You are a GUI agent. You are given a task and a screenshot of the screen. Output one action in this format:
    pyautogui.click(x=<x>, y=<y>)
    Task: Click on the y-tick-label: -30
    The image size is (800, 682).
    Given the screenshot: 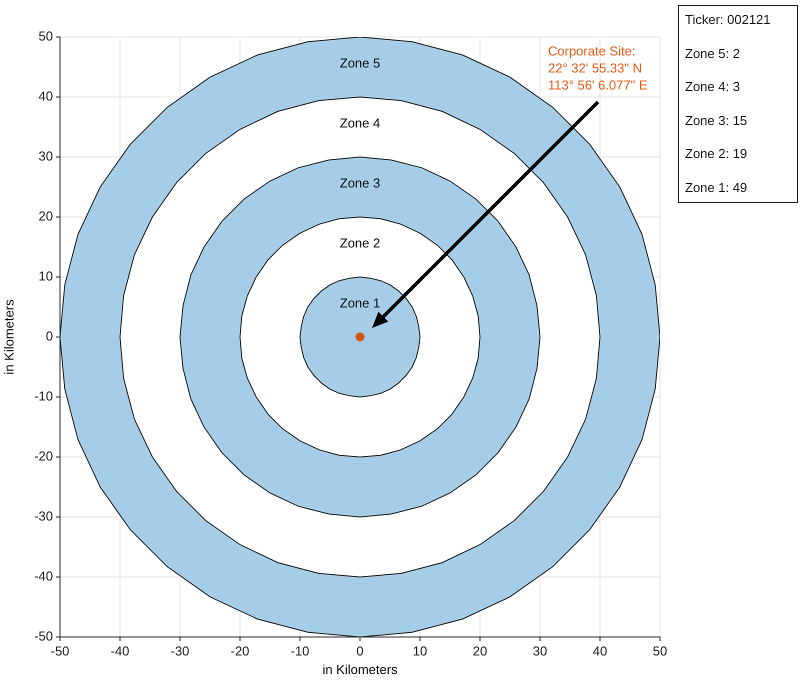 What is the action you would take?
    pyautogui.click(x=43, y=516)
    